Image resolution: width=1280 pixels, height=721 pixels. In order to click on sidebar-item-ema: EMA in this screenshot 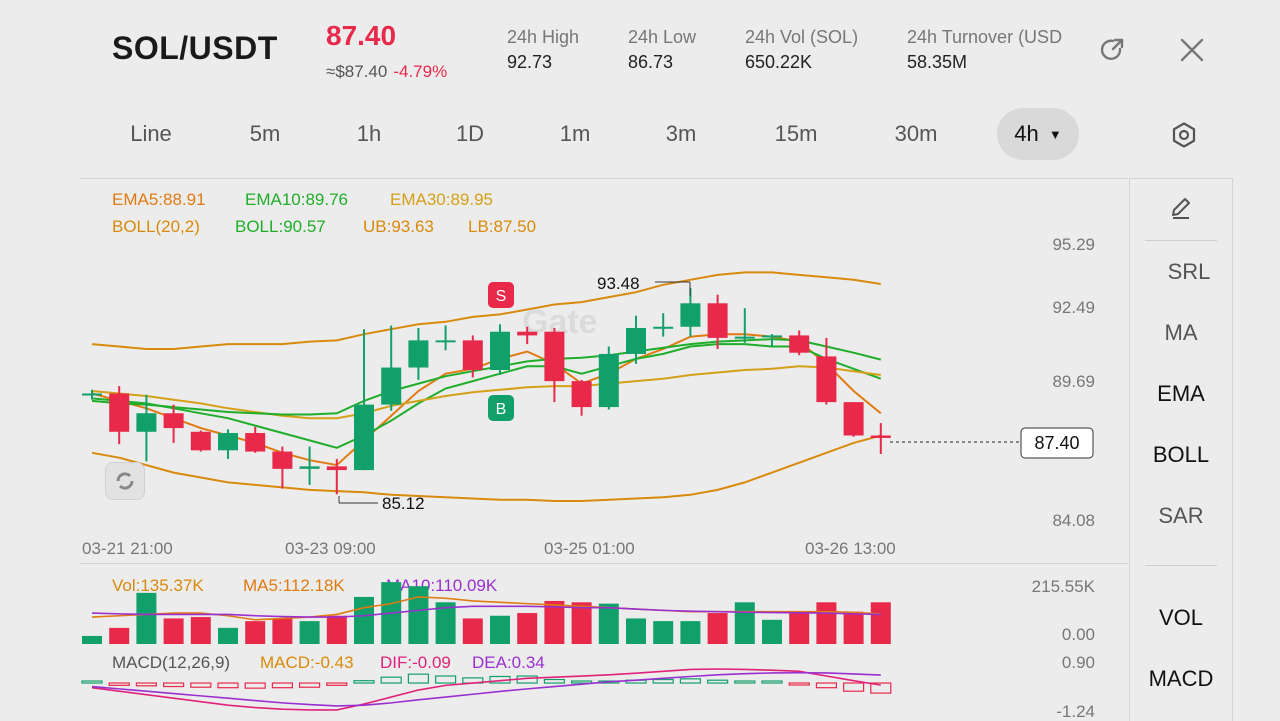, I will do `click(1181, 393)`.